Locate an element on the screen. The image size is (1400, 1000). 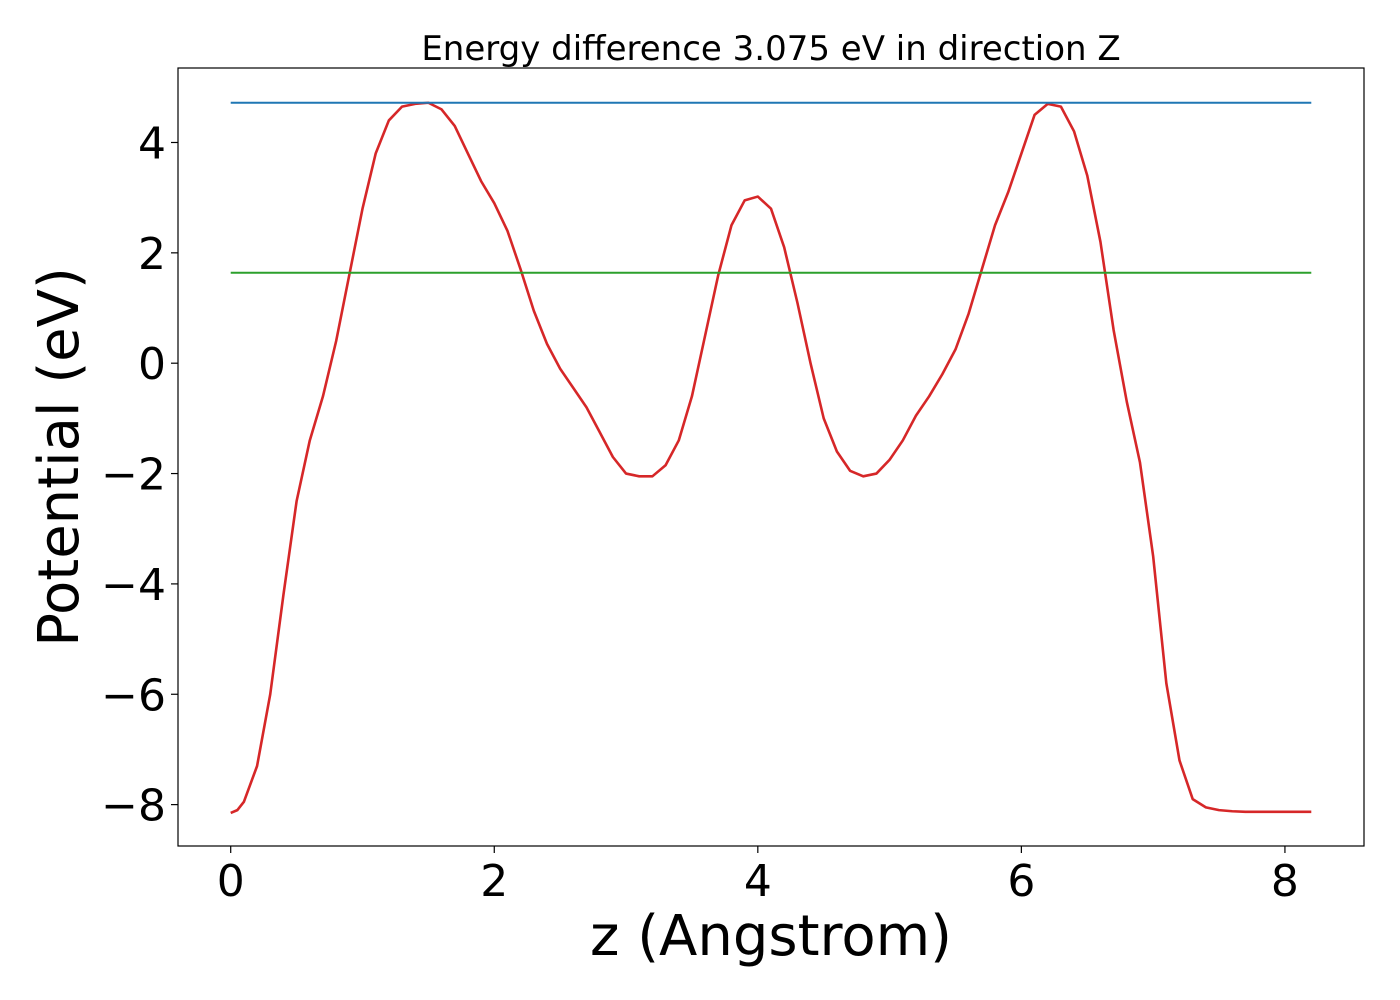
y-tick-label: 4 is located at coordinates (152, 143).